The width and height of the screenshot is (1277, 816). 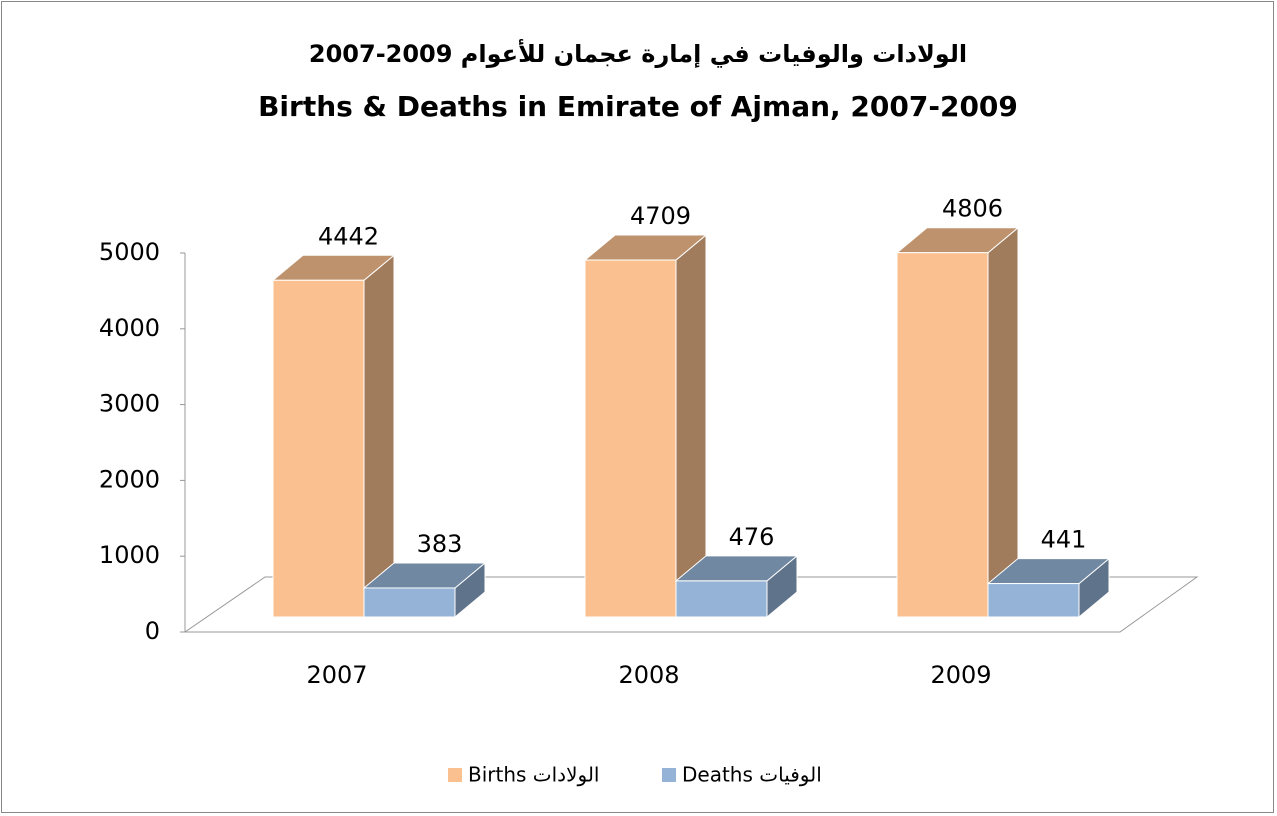 I want to click on y-tick-label: 2000, so click(x=129, y=479).